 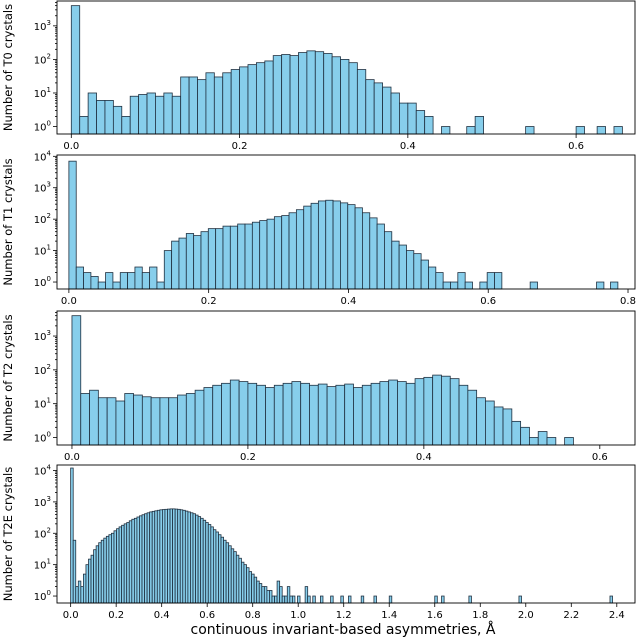 What do you see at coordinates (571, 615) in the screenshot?
I see `x-tick-label: 2.2` at bounding box center [571, 615].